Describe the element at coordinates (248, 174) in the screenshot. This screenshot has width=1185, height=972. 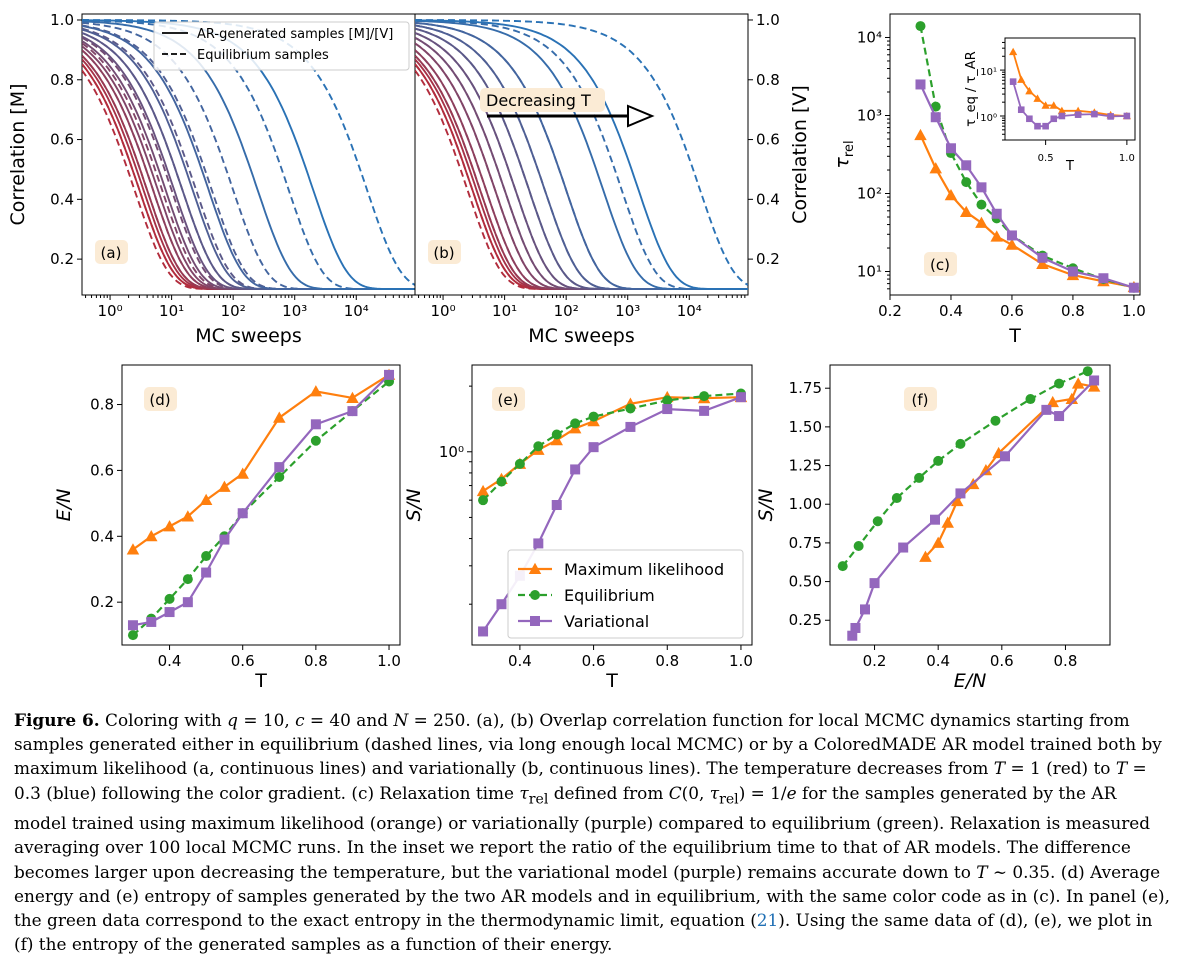
I see `chart-a-curve-T-0.9` at that location.